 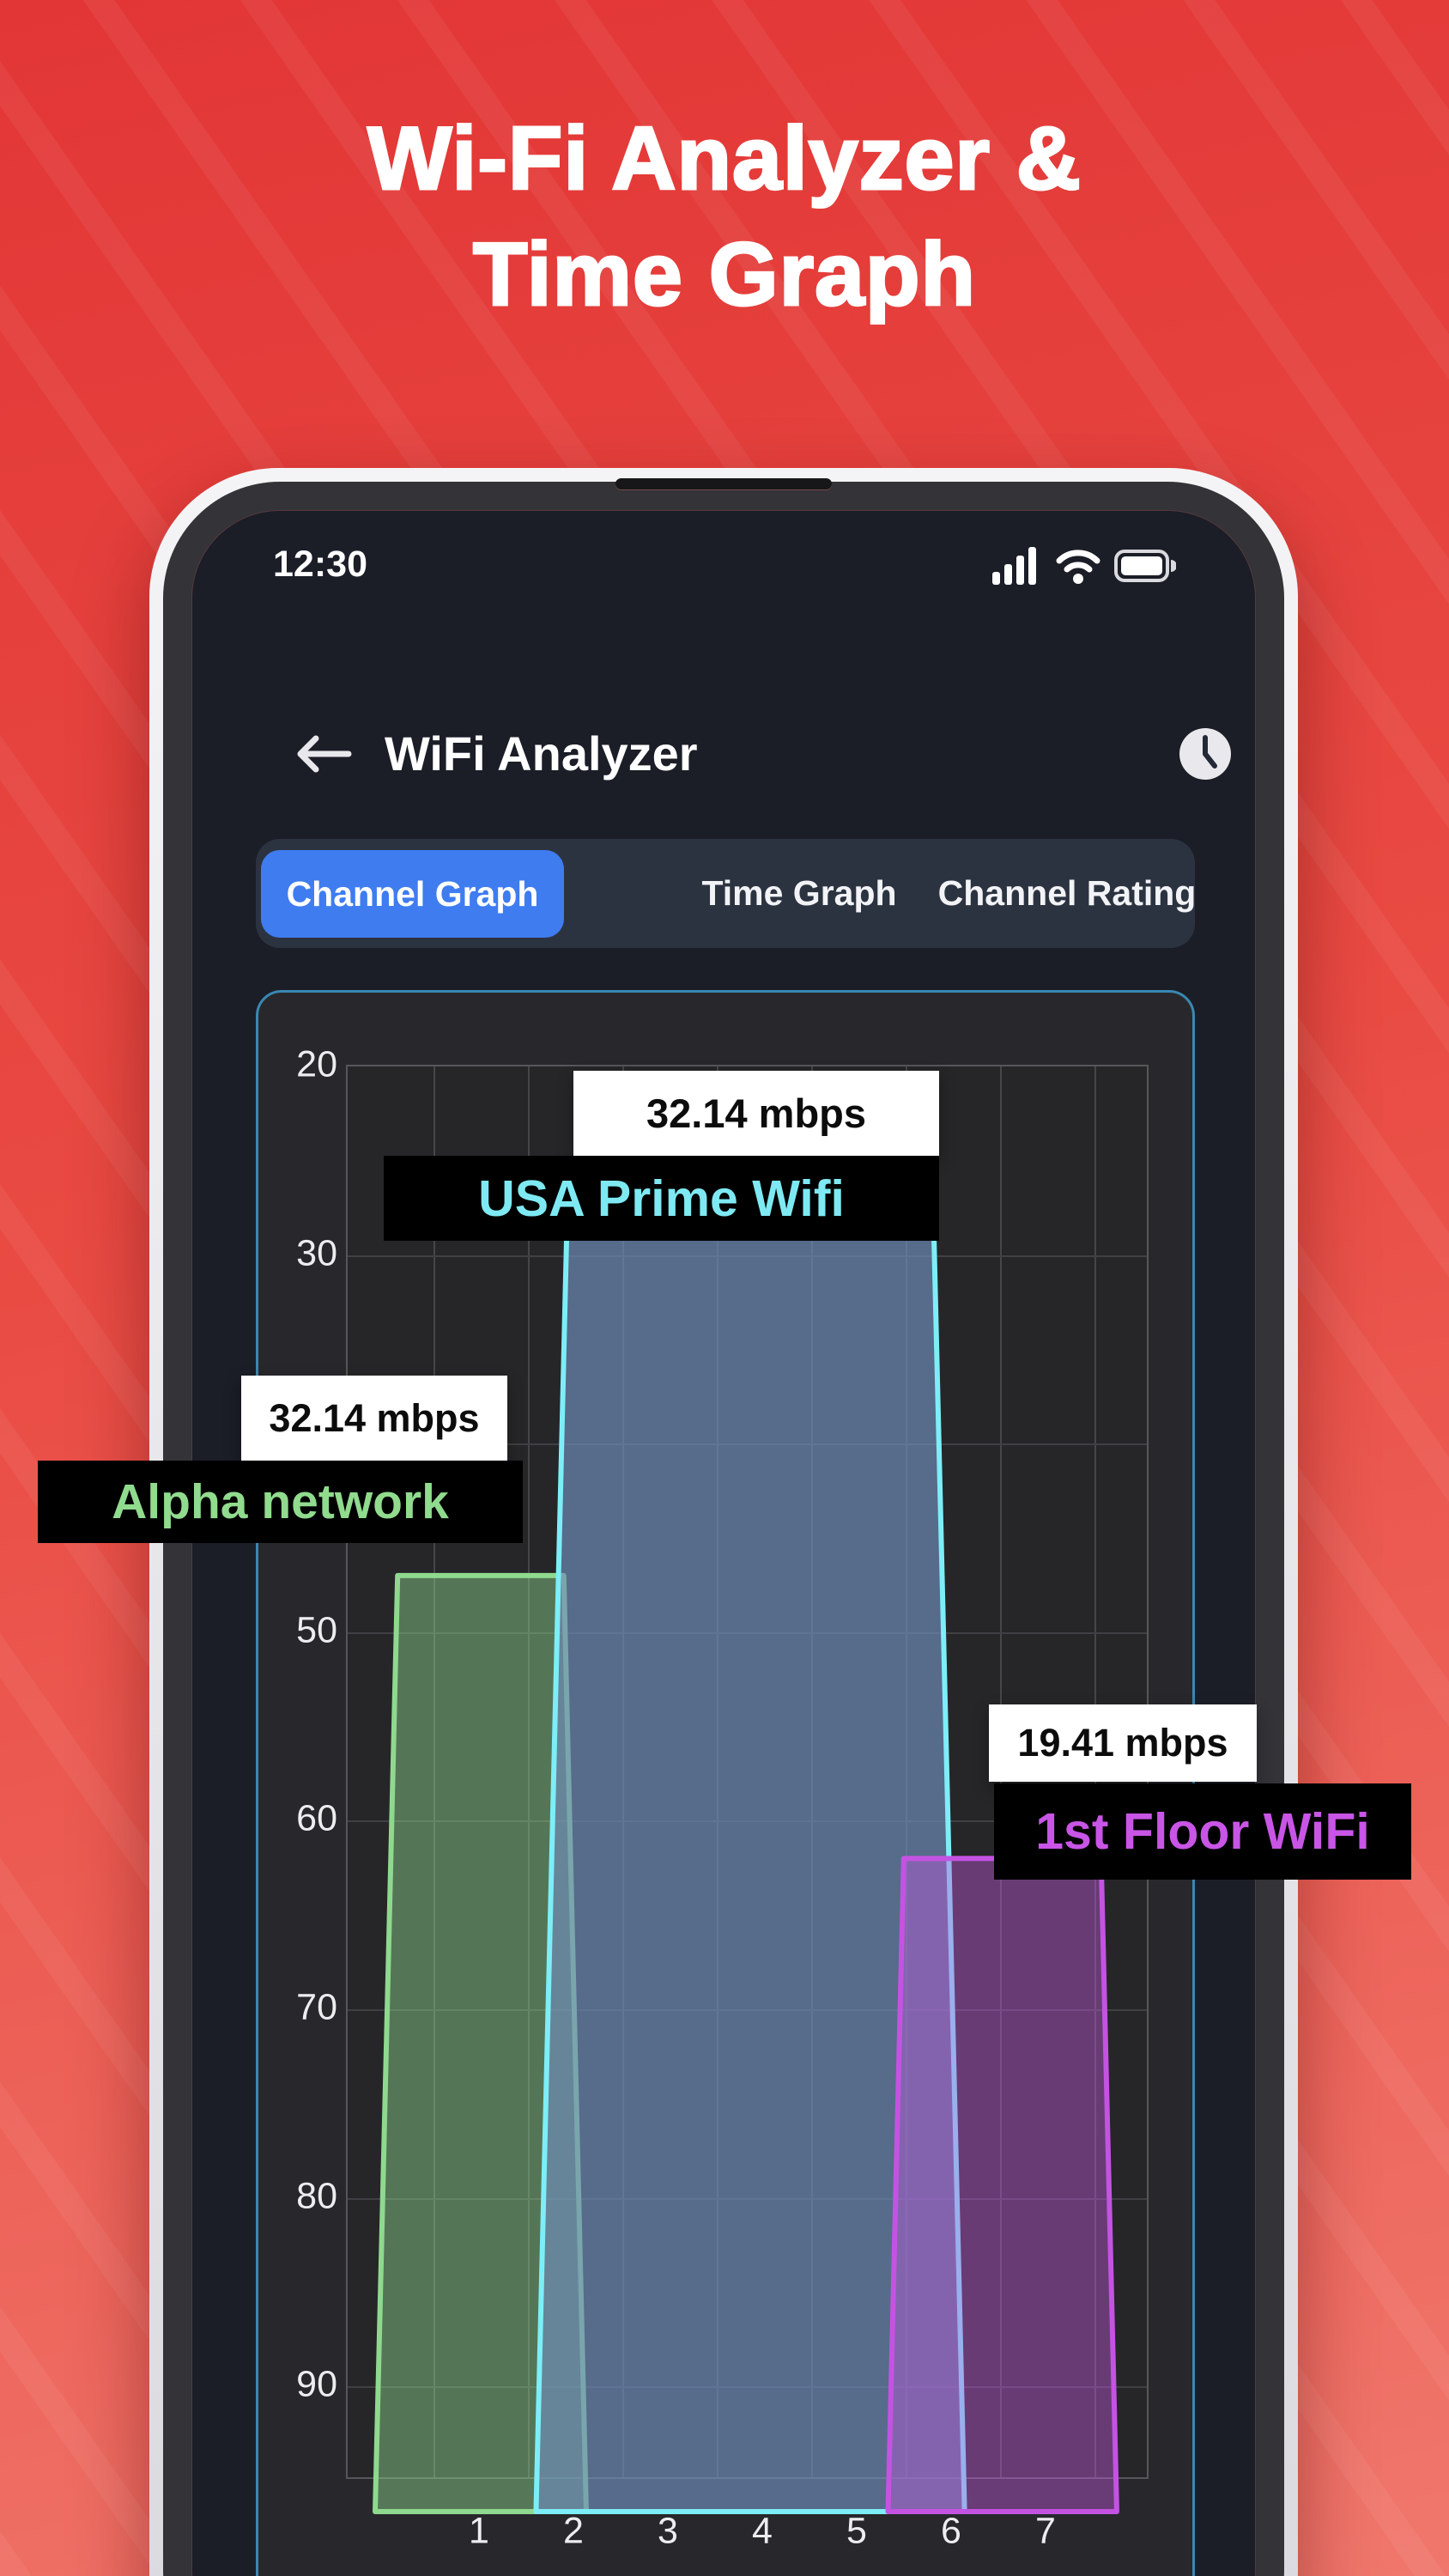 I want to click on wifi-icon, so click(x=1078, y=568).